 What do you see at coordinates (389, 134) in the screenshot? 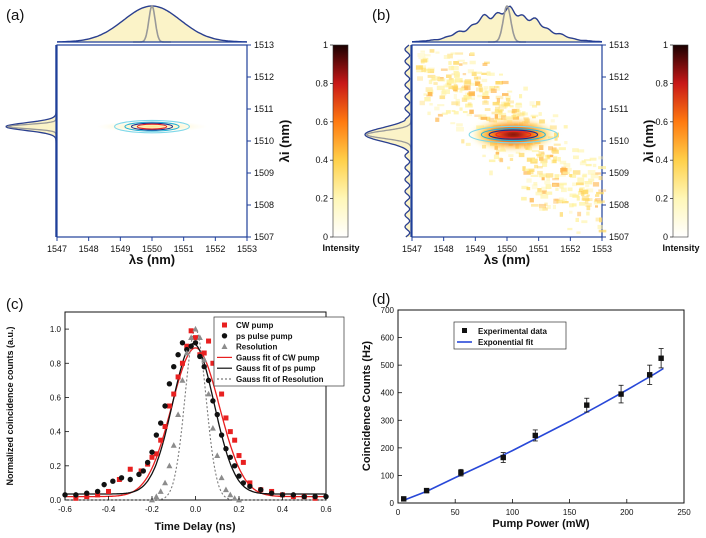
I see `resolution-line` at bounding box center [389, 134].